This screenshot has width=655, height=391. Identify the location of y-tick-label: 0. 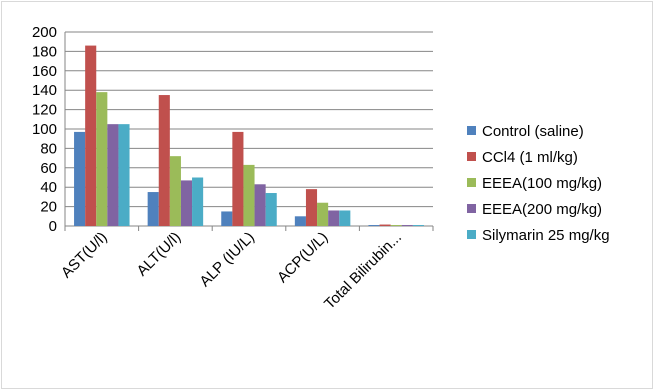
(53, 226).